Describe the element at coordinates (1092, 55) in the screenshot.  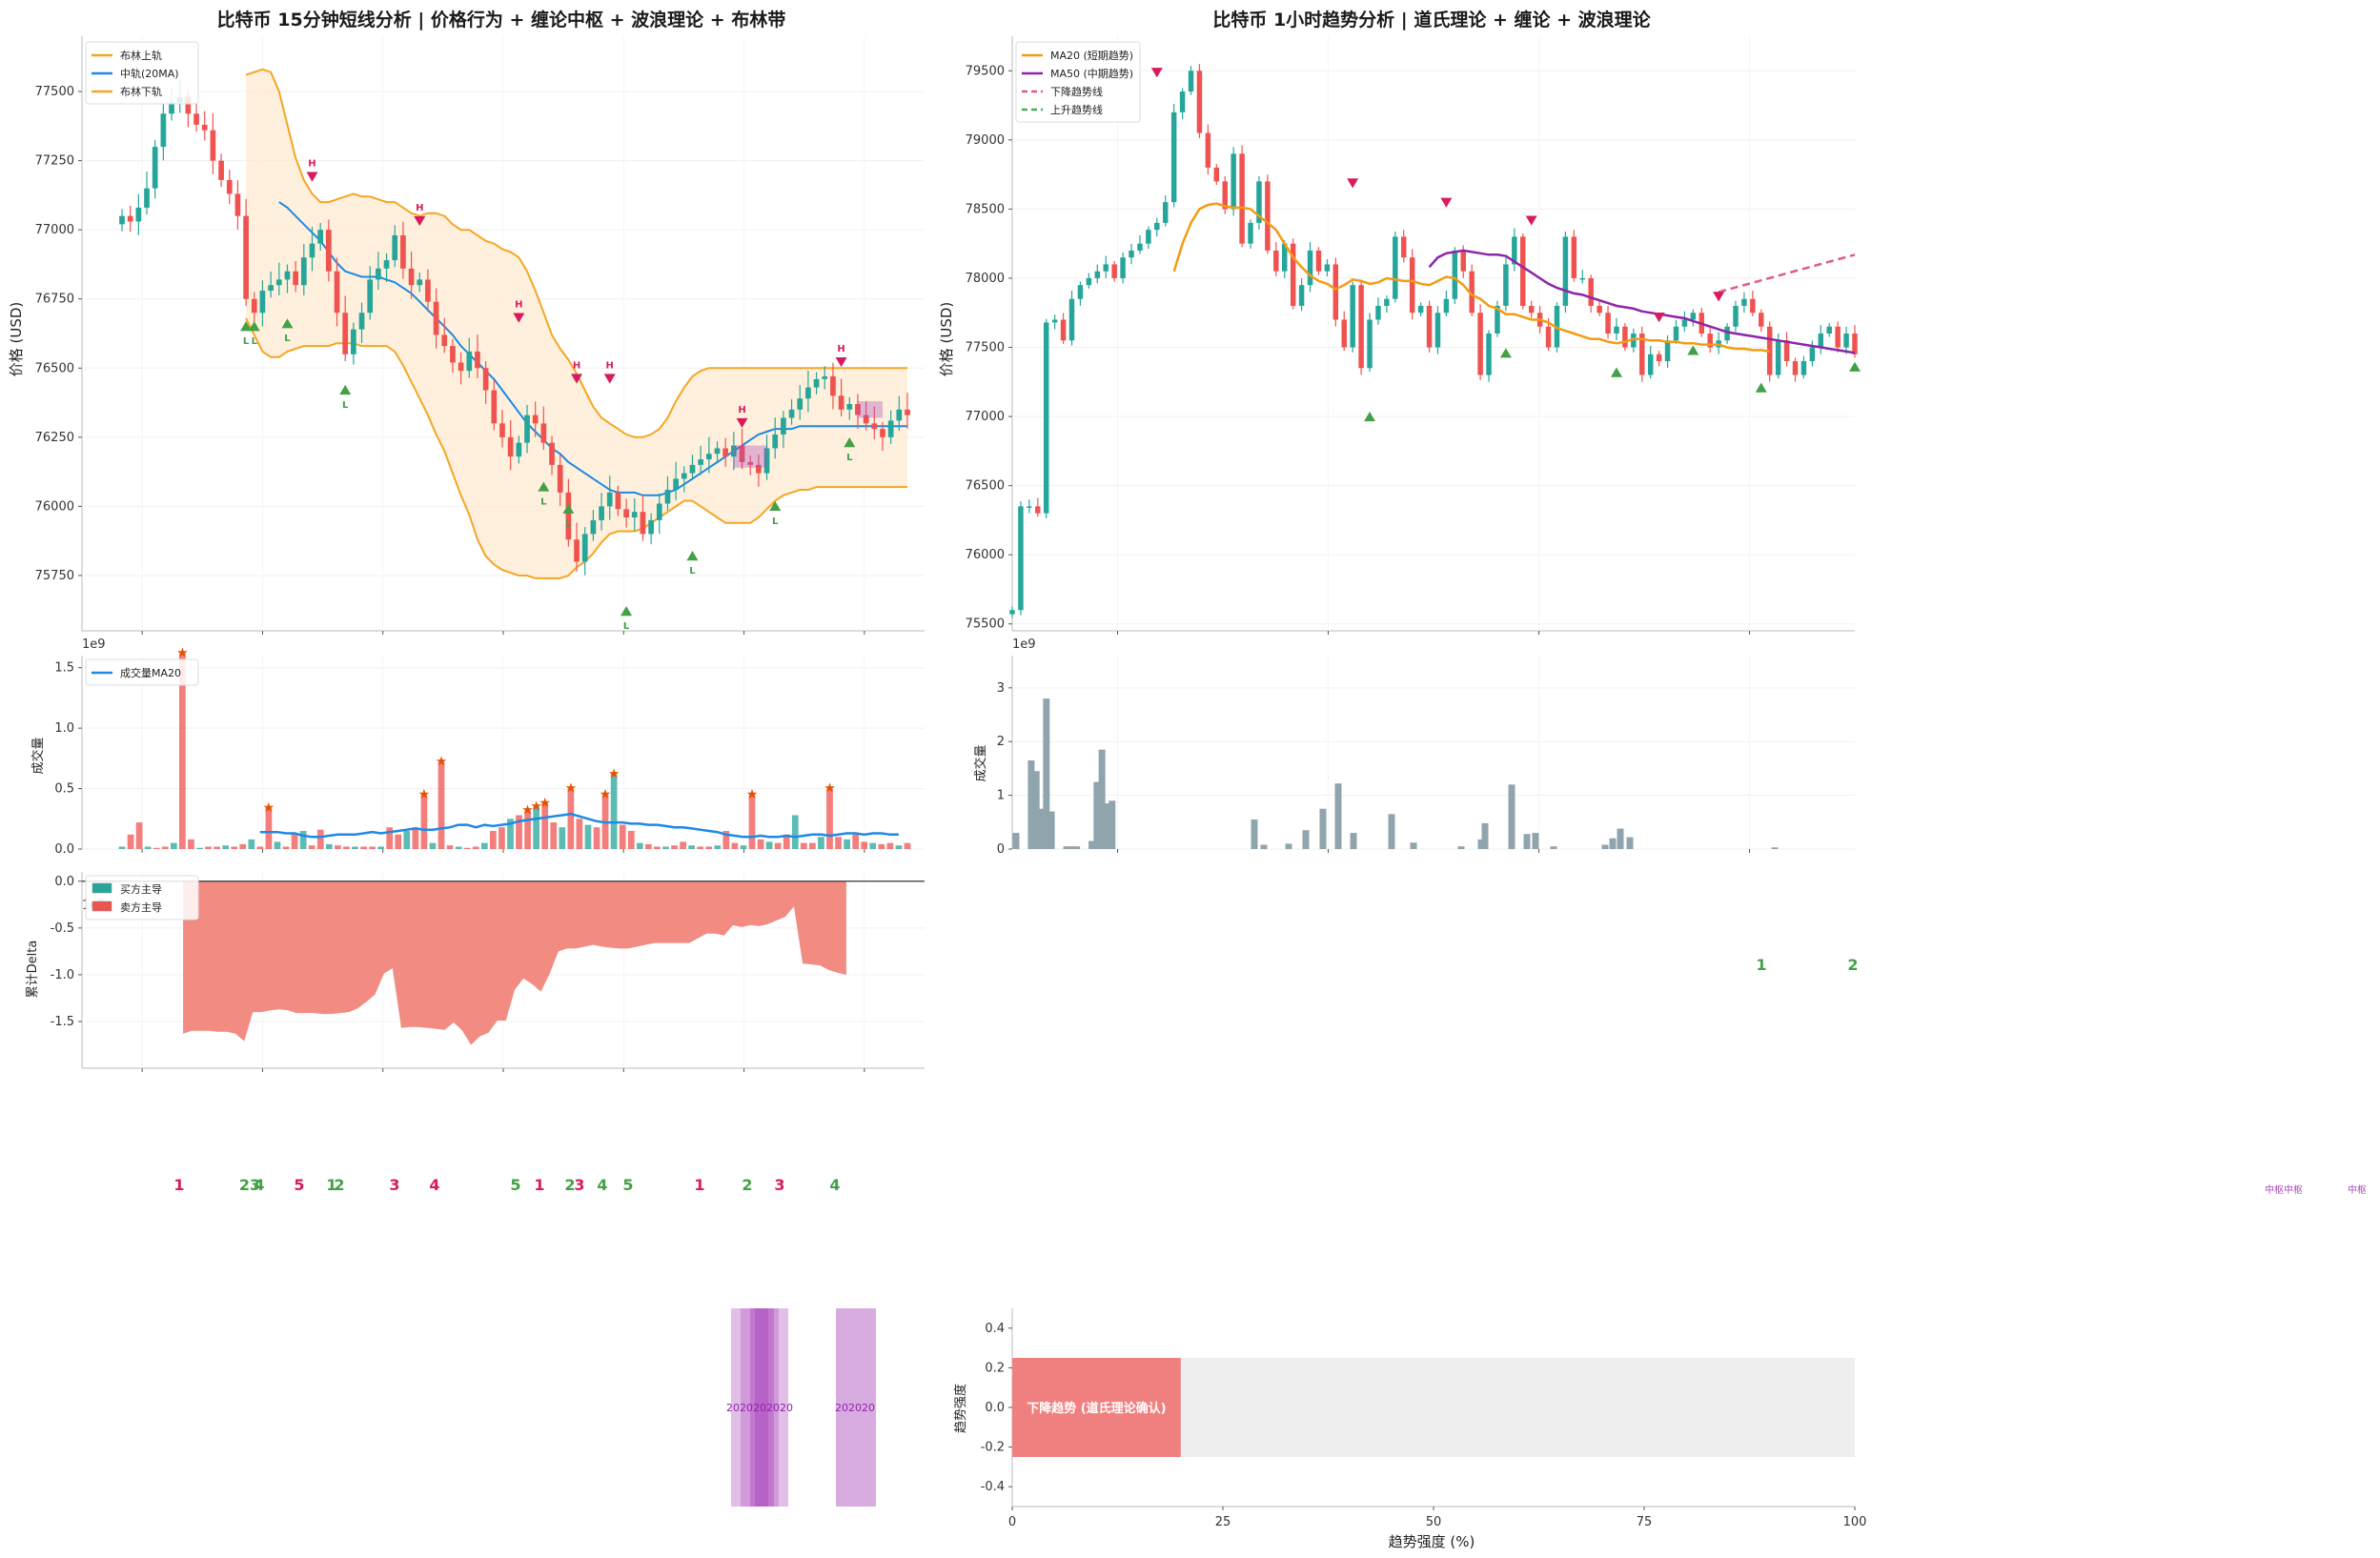
I see `right-price-legend-label-0: MA20 (短期趋势)` at that location.